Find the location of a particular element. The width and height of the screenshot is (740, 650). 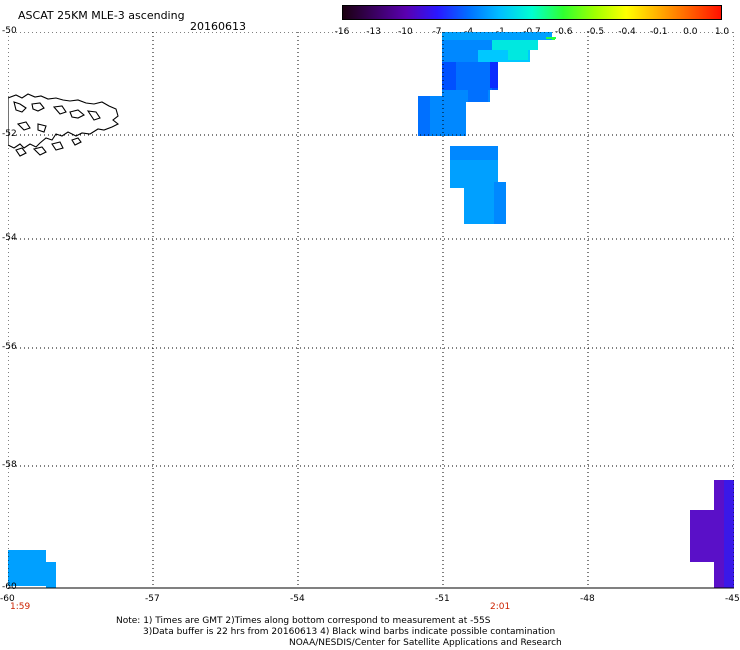

colorbar-label: -0.5 is located at coordinates (595, 32).